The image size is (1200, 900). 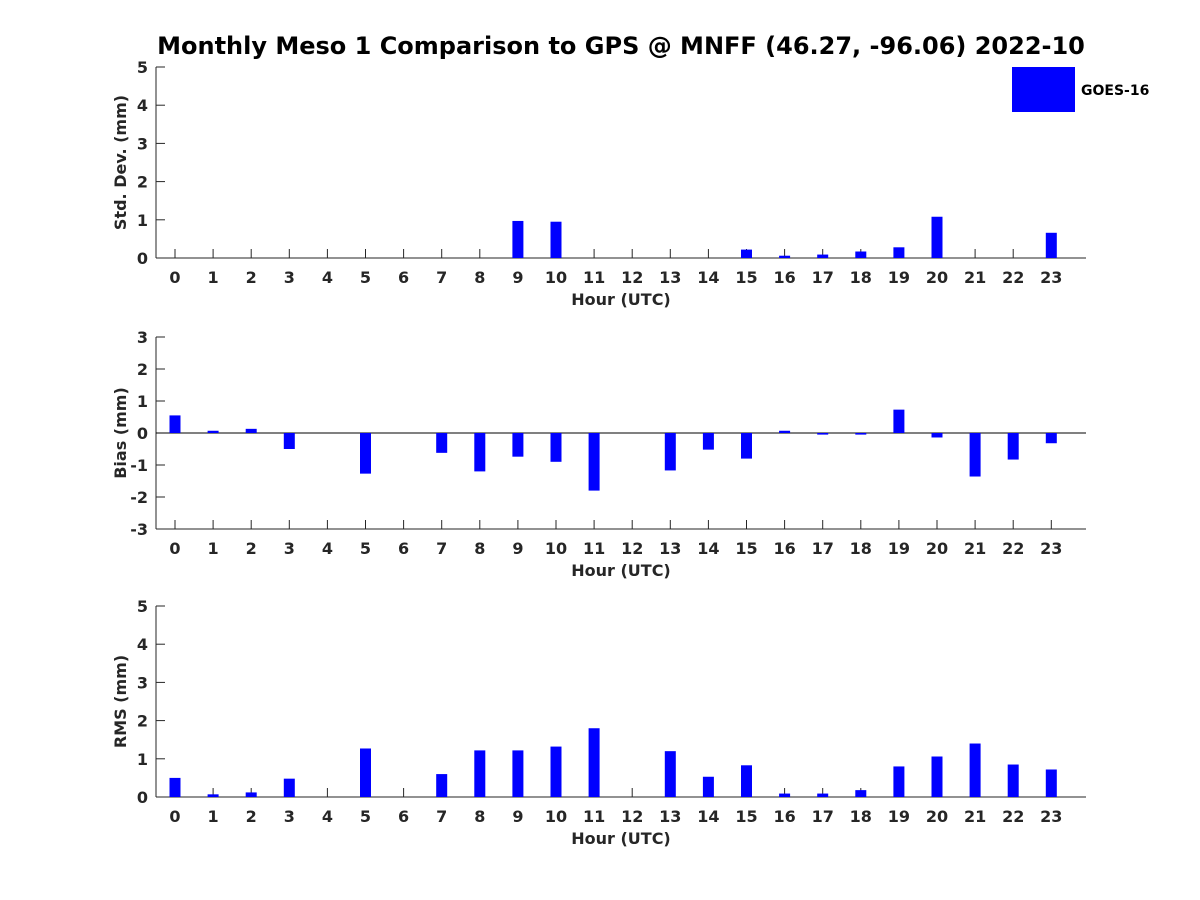 I want to click on bias-x-tick-label: 21, so click(x=975, y=548).